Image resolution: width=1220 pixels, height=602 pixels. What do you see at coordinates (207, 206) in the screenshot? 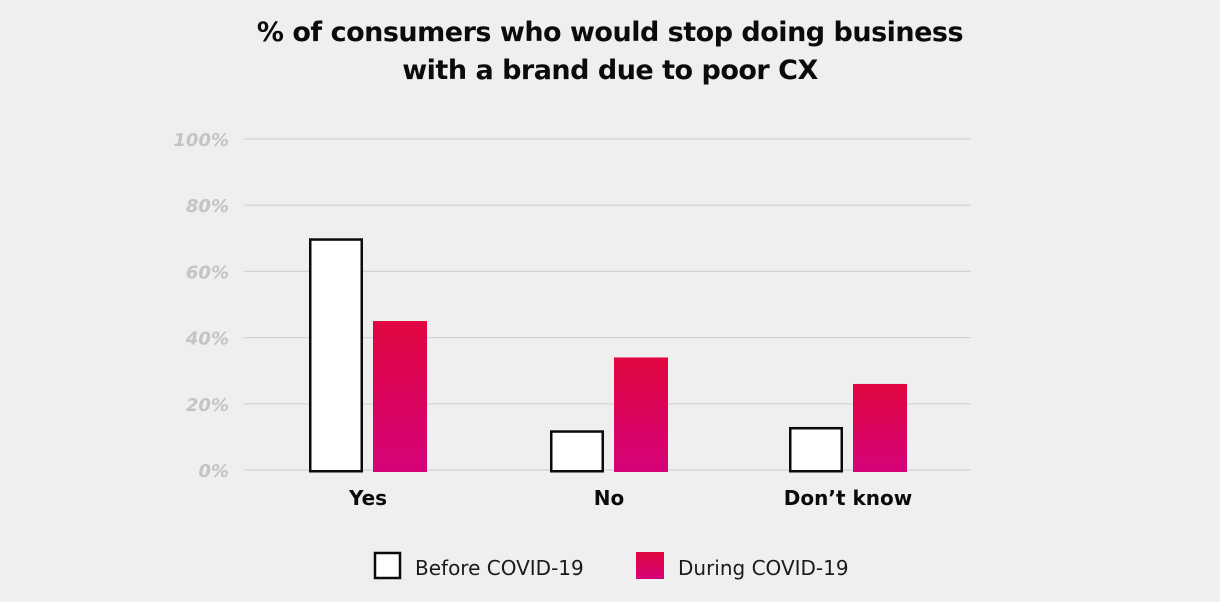
I see `y-tick-label: 80%` at bounding box center [207, 206].